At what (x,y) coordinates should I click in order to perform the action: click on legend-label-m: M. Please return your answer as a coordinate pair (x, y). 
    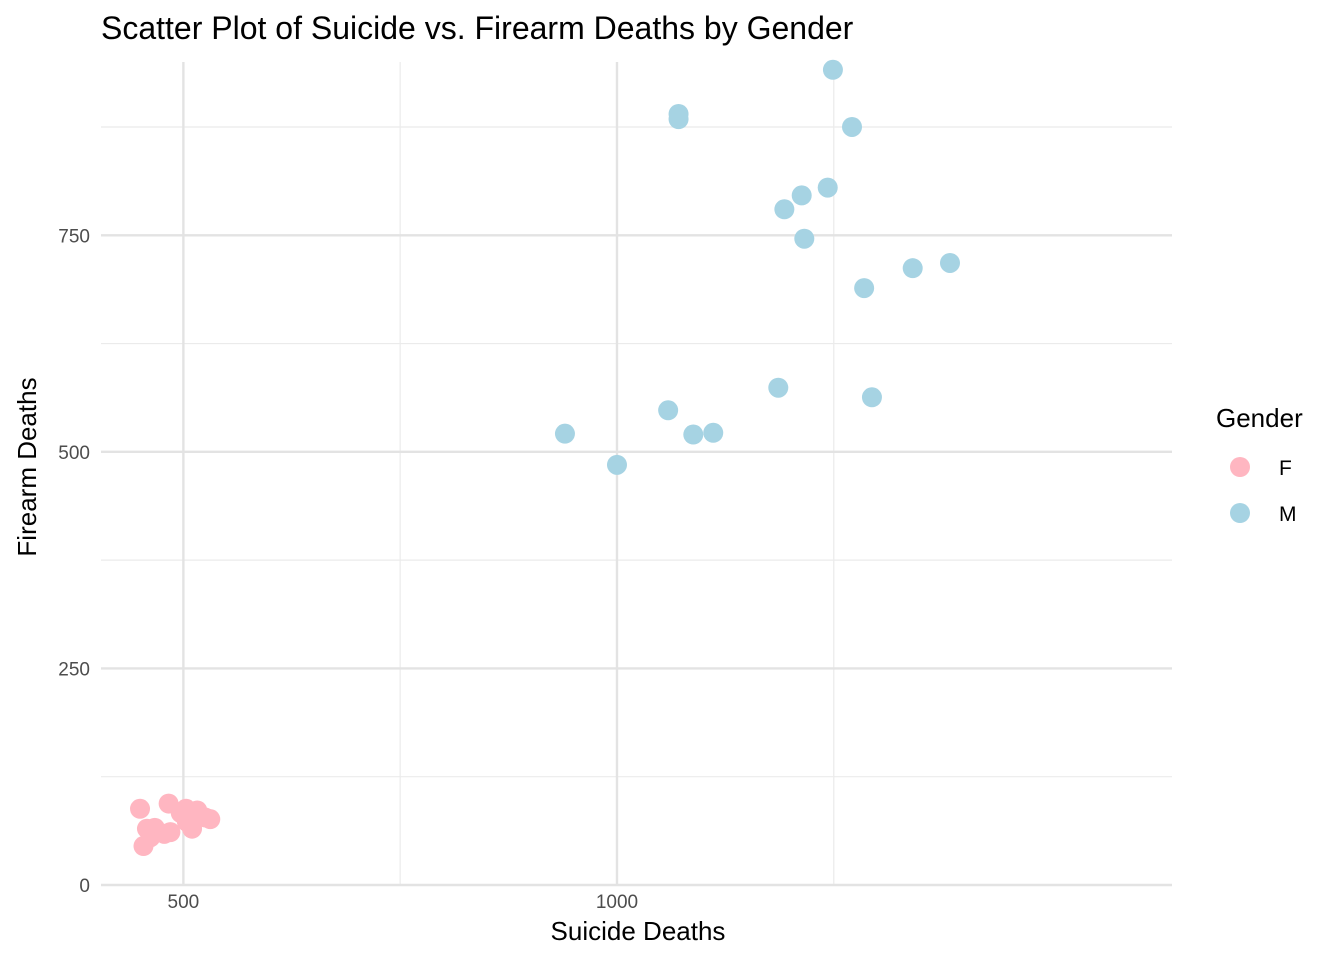
    Looking at the image, I should click on (1288, 514).